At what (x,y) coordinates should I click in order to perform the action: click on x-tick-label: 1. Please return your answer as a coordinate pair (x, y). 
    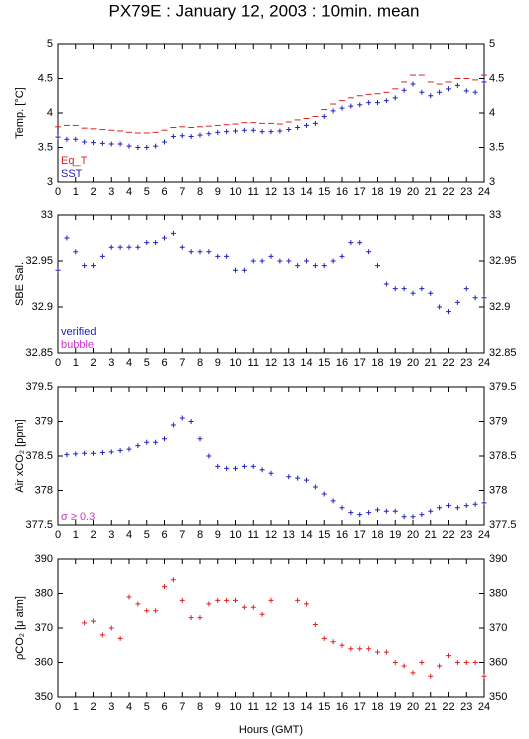
    Looking at the image, I should click on (76, 535).